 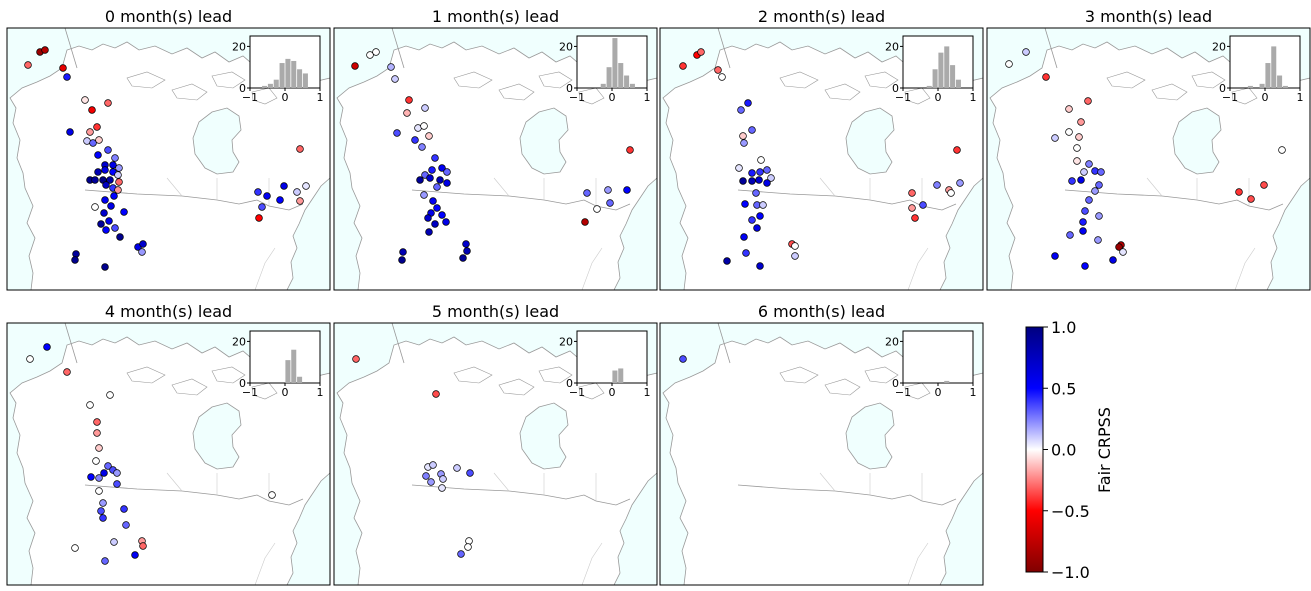 I want to click on panel-title: 0 month(s) lead, so click(x=168, y=16).